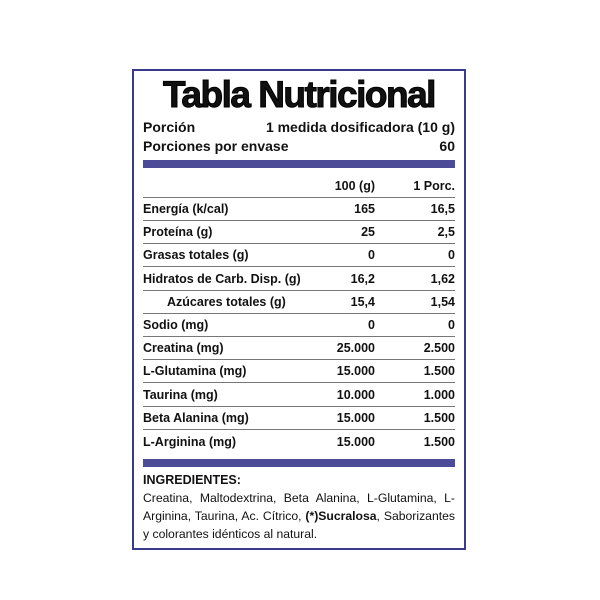 This screenshot has width=600, height=600. What do you see at coordinates (196, 417) in the screenshot?
I see `row-label: Beta Alanina (mg)` at bounding box center [196, 417].